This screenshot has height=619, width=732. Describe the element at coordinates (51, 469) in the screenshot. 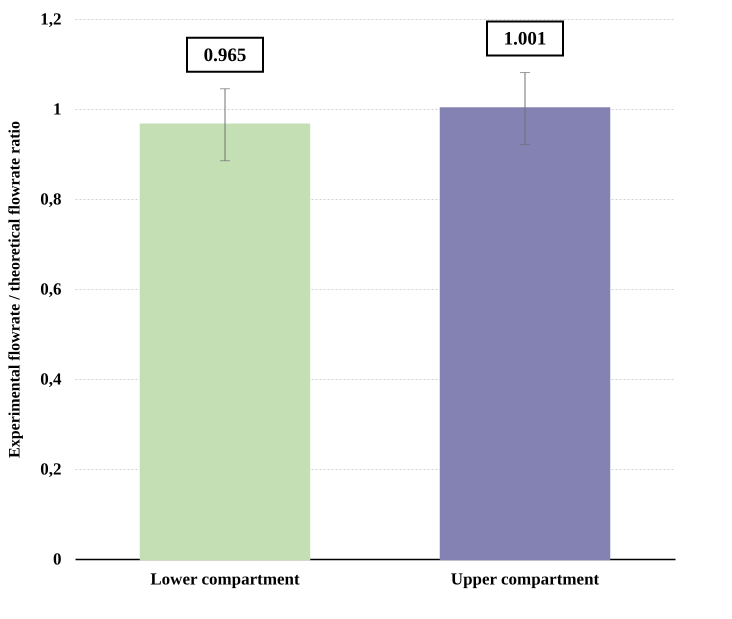

I see `y-tick-label: 0,2` at that location.